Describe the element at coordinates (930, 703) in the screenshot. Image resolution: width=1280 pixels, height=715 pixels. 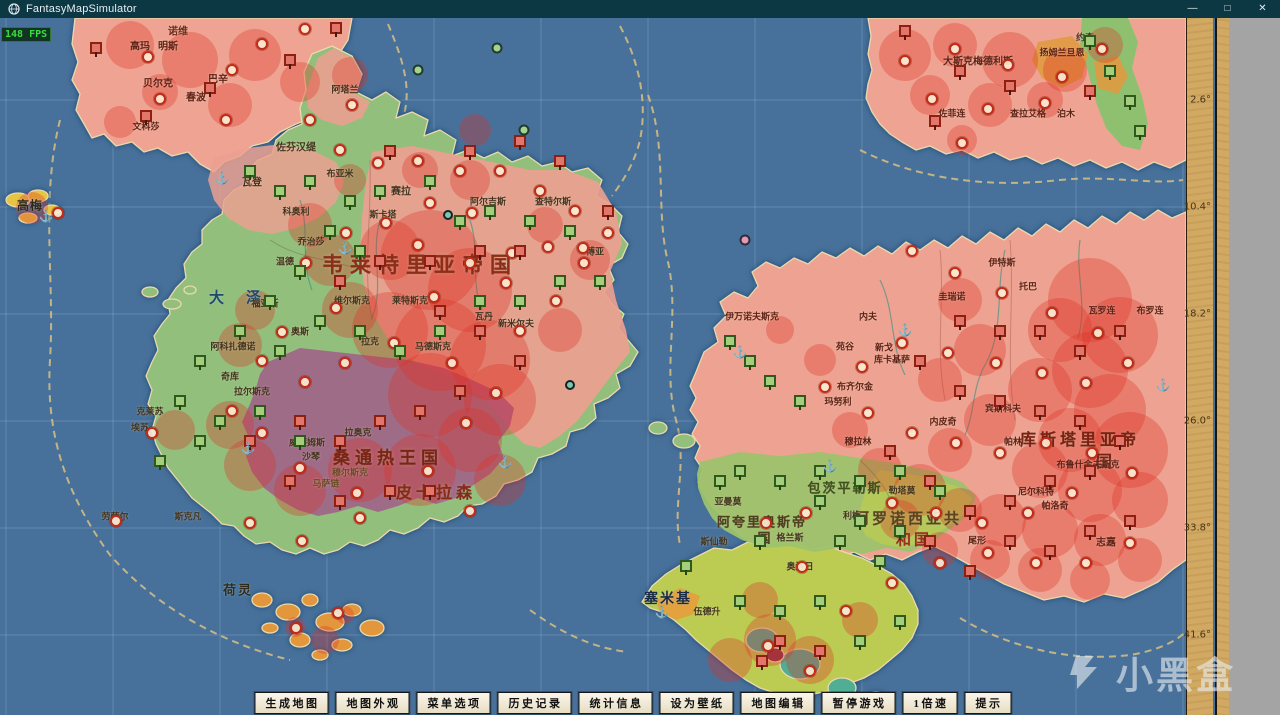
I see `toolbar-button-1倍速: 1倍速` at that location.